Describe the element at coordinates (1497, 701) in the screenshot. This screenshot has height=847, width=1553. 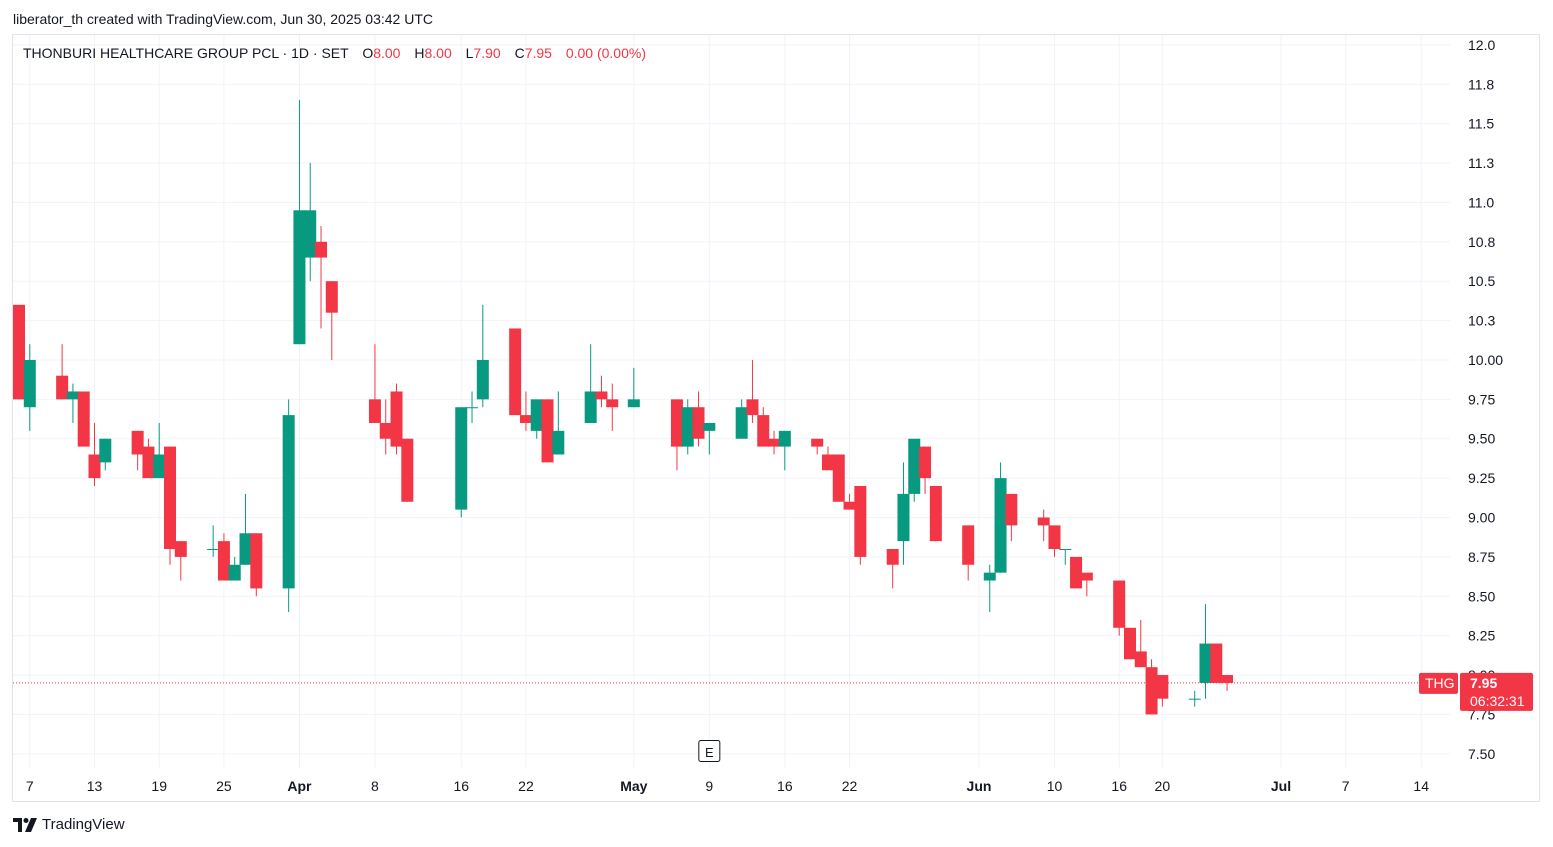
I see `price-tag-countdown: 06:32:31` at that location.